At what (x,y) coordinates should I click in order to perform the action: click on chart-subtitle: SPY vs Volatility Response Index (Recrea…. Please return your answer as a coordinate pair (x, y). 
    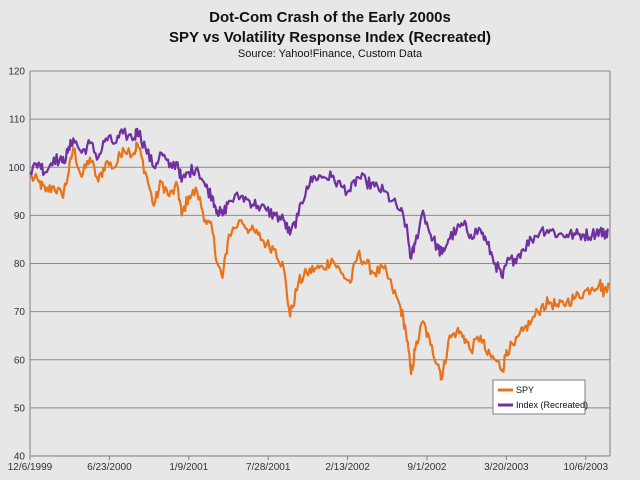
    Looking at the image, I should click on (330, 37).